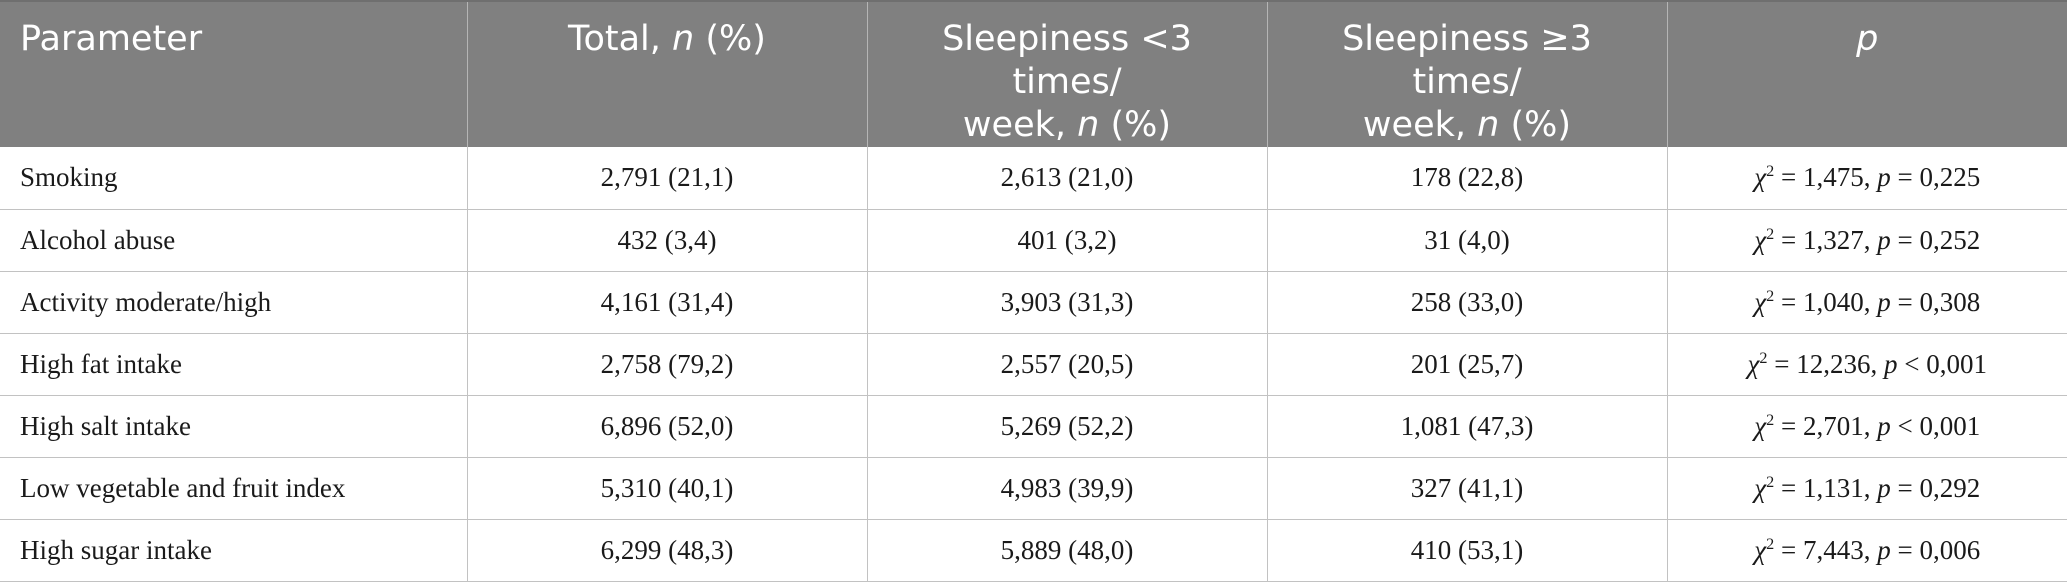 This screenshot has height=582, width=2067. I want to click on header-ge3-suffix: (%), so click(1541, 125).